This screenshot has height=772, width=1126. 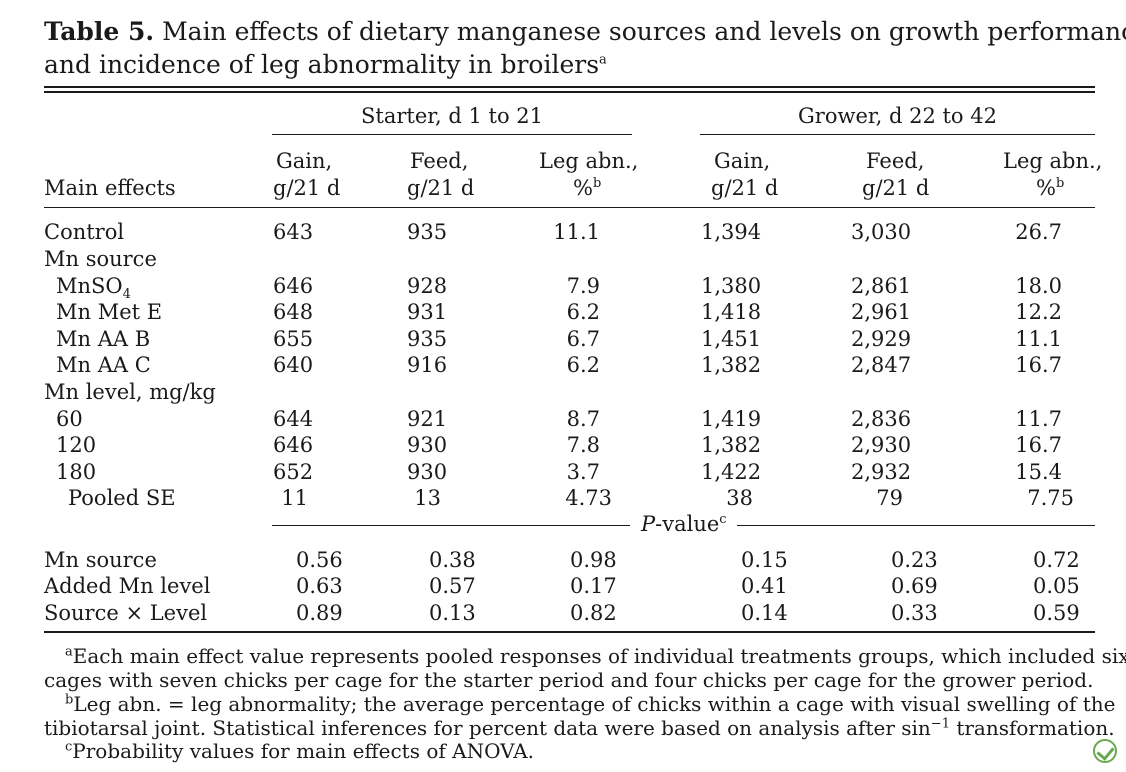 What do you see at coordinates (130, 392) in the screenshot?
I see `section-label-mn-level: Mn level, mg/kg` at bounding box center [130, 392].